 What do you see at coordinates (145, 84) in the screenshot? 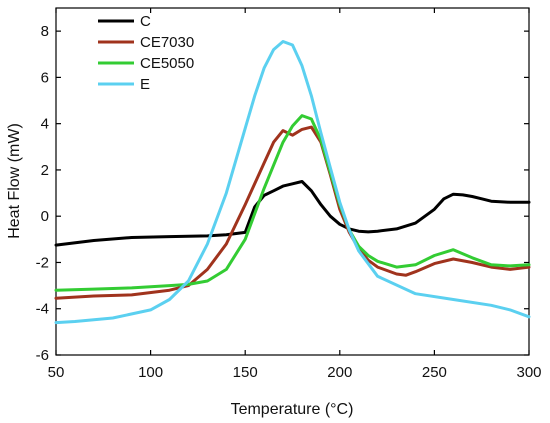
I see `legend-label-e: E` at bounding box center [145, 84].